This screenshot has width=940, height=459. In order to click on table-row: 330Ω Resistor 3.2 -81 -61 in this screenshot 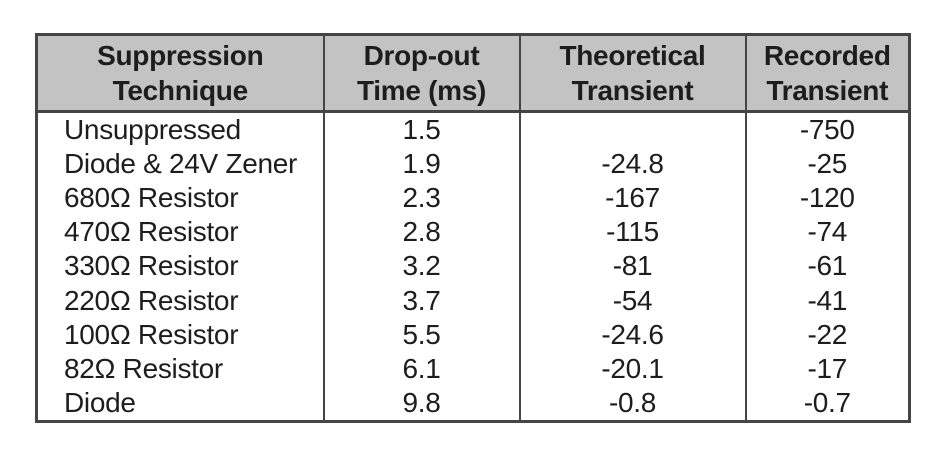, I will do `click(473, 266)`.